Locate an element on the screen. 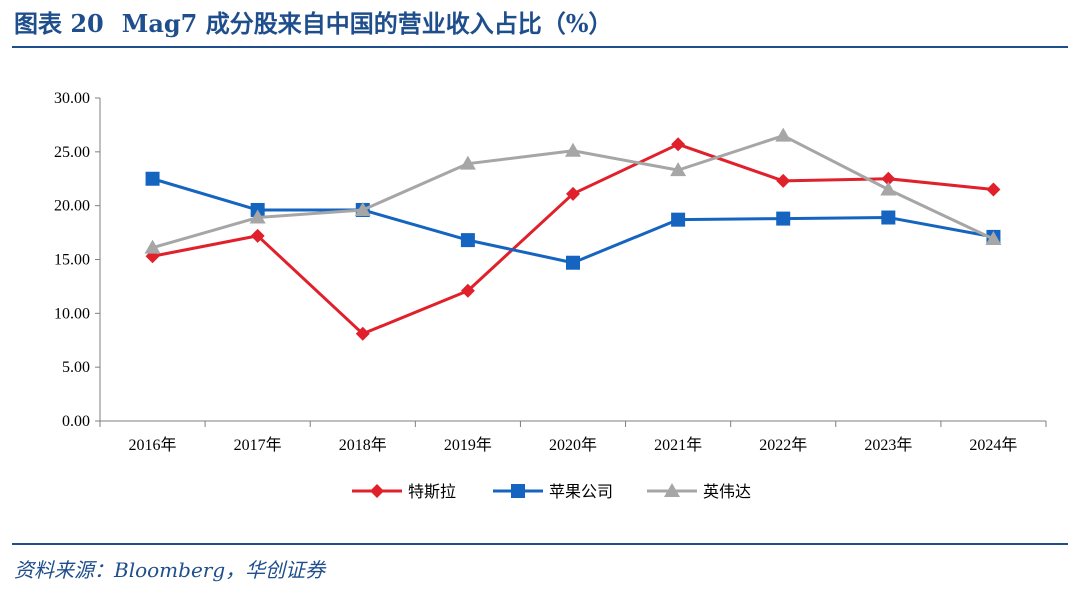  source-note: 资料来源：Bloomberg，华创证券 is located at coordinates (170, 570).